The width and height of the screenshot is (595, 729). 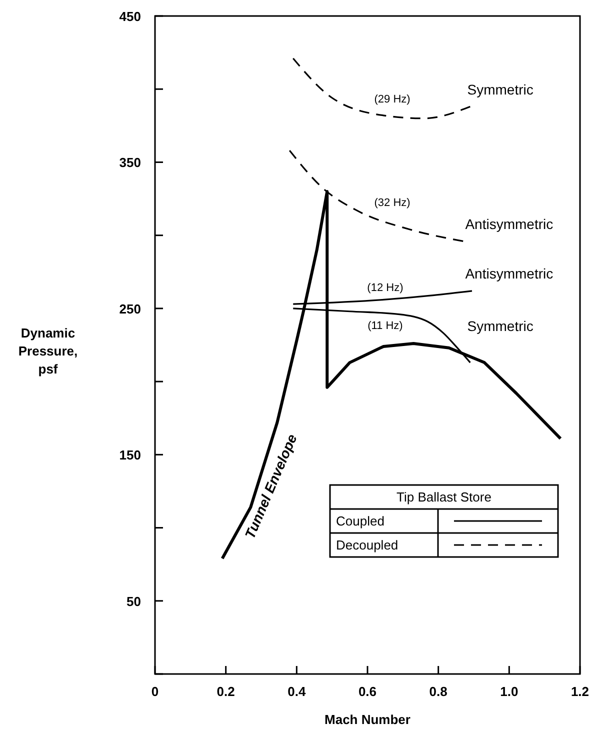 What do you see at coordinates (155, 691) in the screenshot?
I see `x-tick-label: 0` at bounding box center [155, 691].